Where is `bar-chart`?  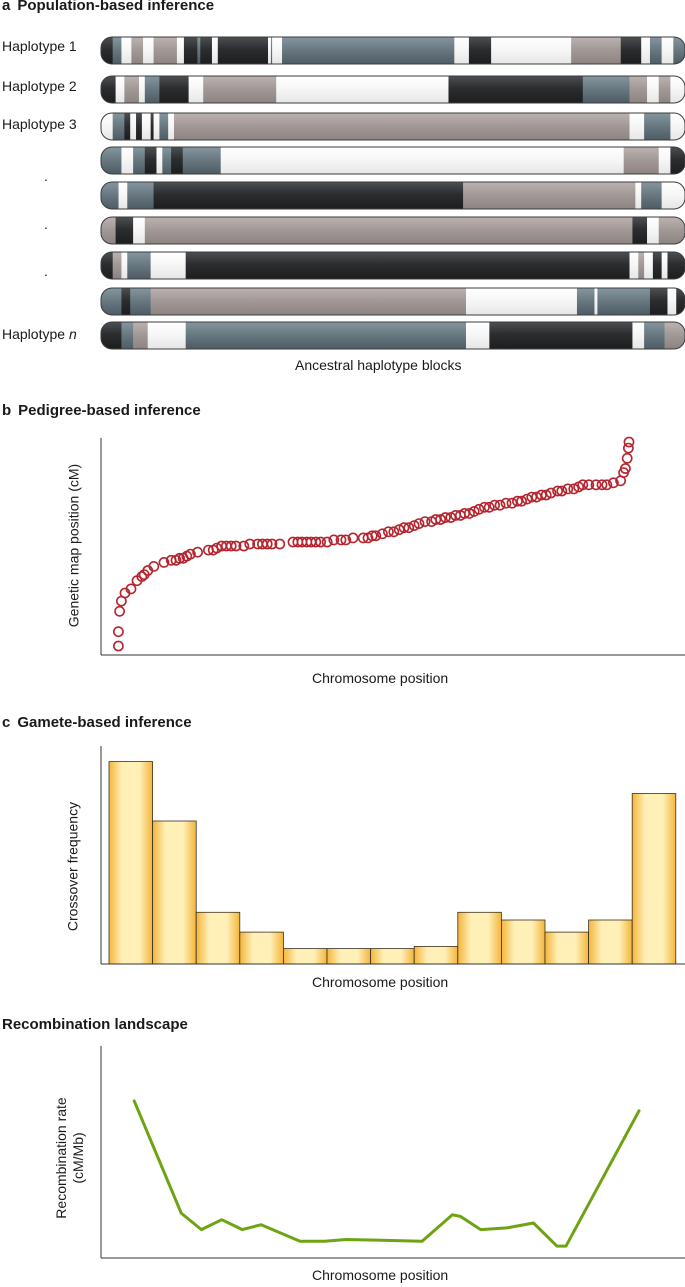
bar-chart is located at coordinates (392, 855).